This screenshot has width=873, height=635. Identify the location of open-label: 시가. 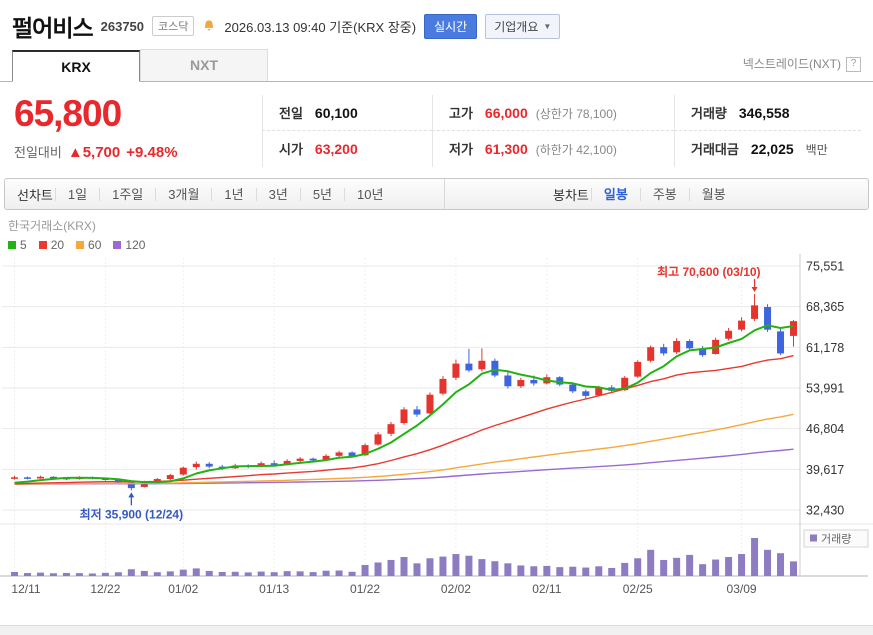
(291, 149).